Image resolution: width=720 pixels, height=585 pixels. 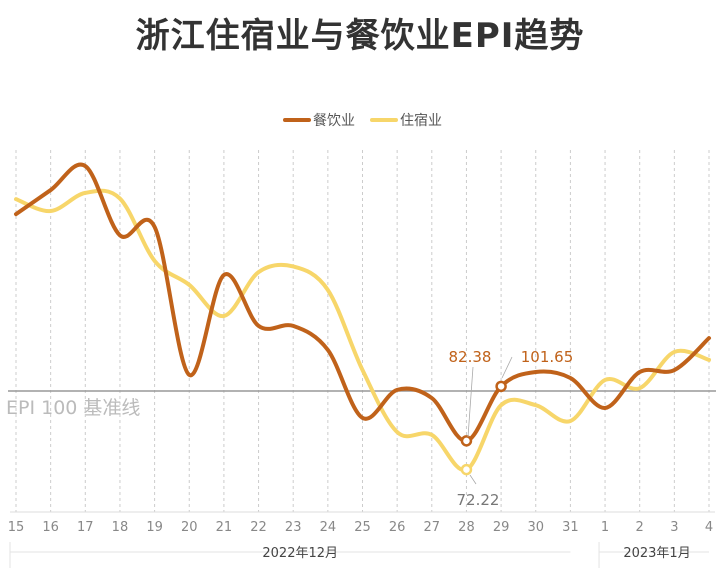 I want to click on x-tick-label: 1, so click(x=605, y=527).